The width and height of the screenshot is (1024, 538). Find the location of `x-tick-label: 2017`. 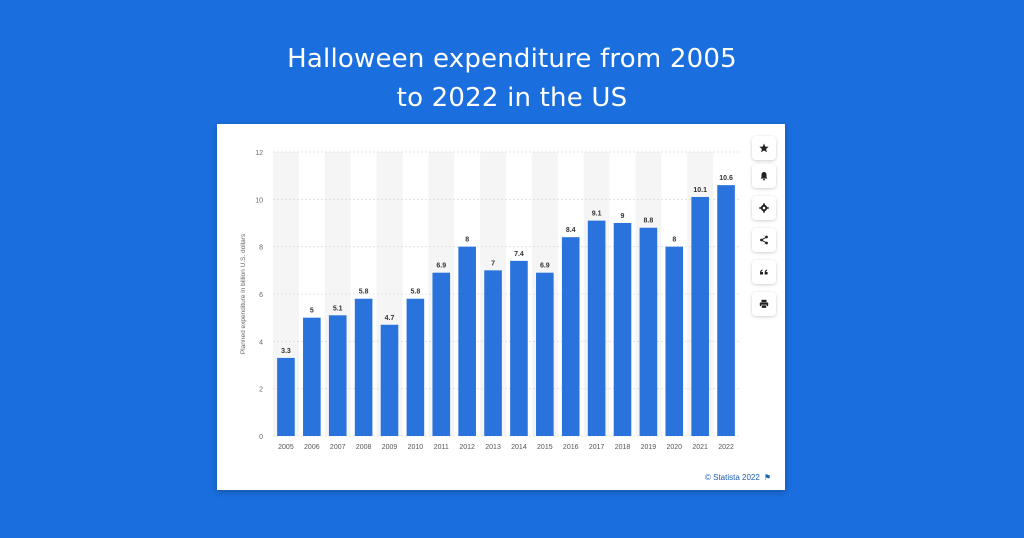

x-tick-label: 2017 is located at coordinates (597, 447).